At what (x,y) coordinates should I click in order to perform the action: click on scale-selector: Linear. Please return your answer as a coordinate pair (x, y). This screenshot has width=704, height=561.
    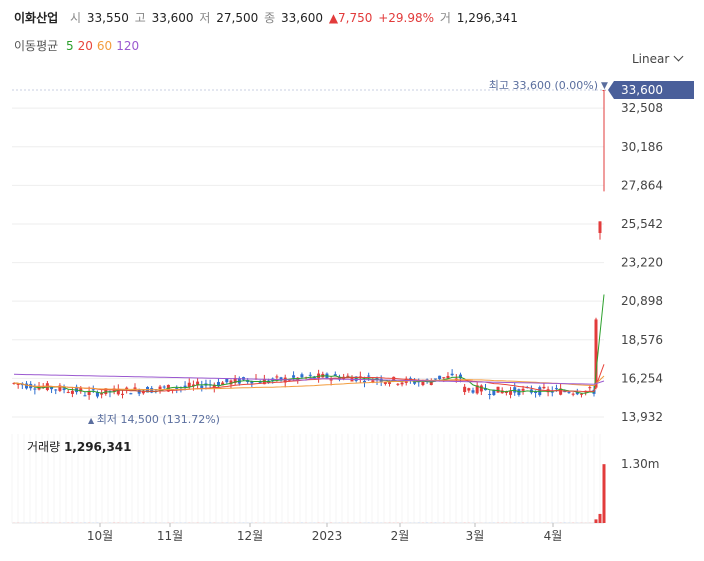
    Looking at the image, I should click on (658, 58).